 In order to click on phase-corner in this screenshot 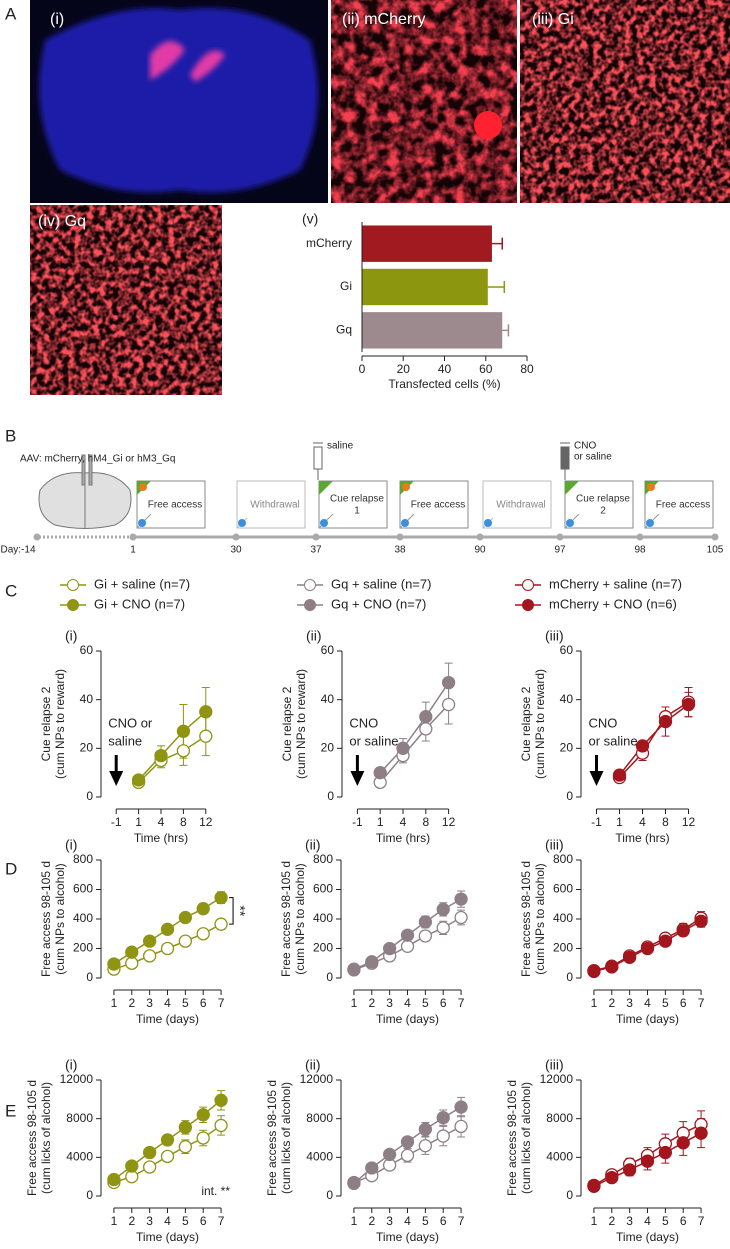, I will do `click(572, 488)`.